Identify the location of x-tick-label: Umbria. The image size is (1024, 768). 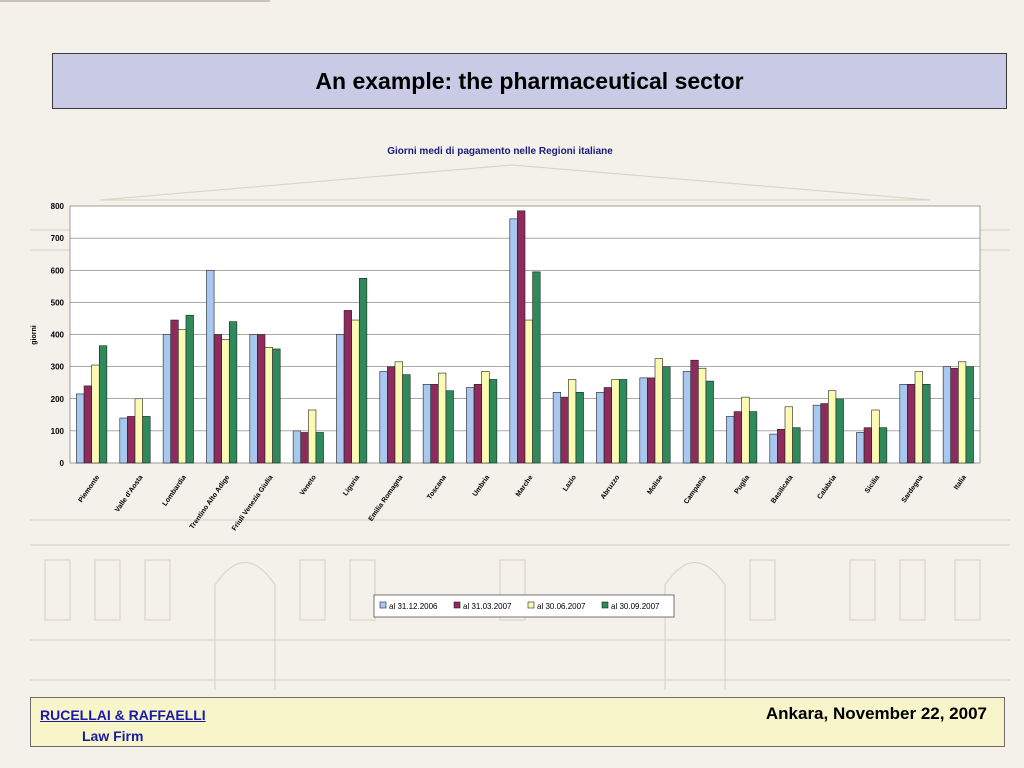
(482, 486).